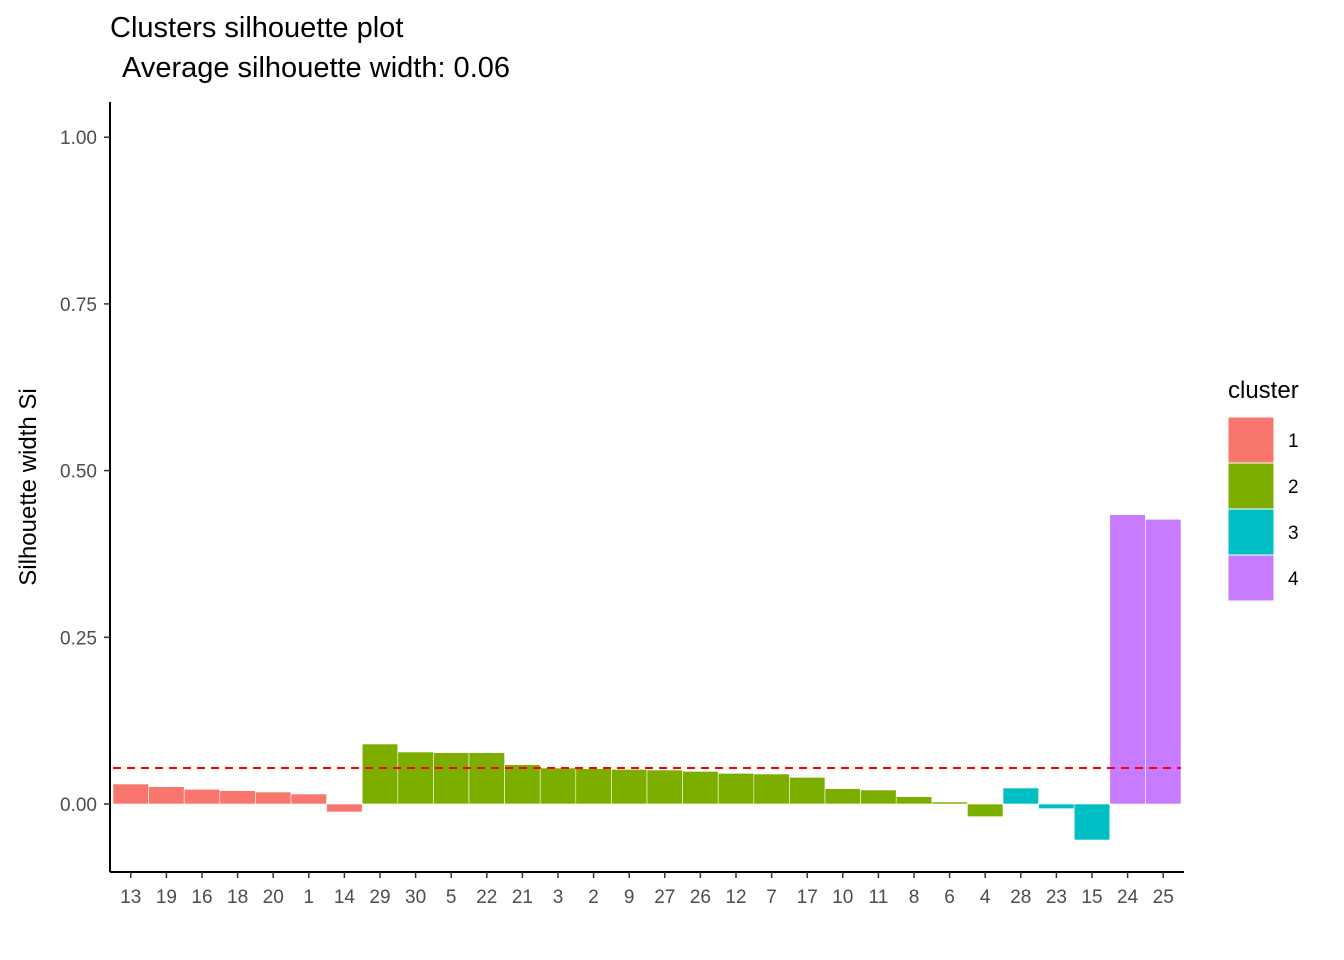 The width and height of the screenshot is (1344, 960). Describe the element at coordinates (309, 897) in the screenshot. I see `x-tick-label: 1` at that location.